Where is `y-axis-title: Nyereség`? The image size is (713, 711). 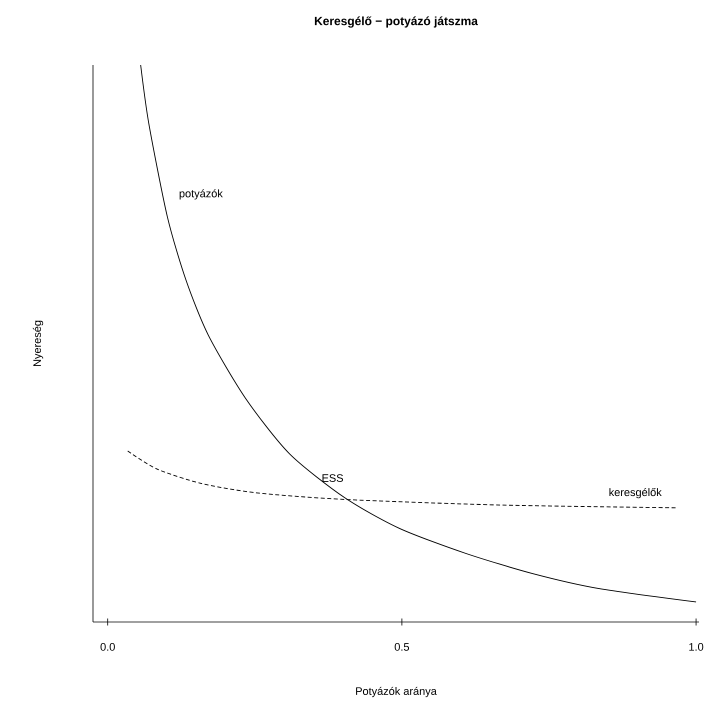
y-axis-title: Nyereség is located at coordinates (38, 343).